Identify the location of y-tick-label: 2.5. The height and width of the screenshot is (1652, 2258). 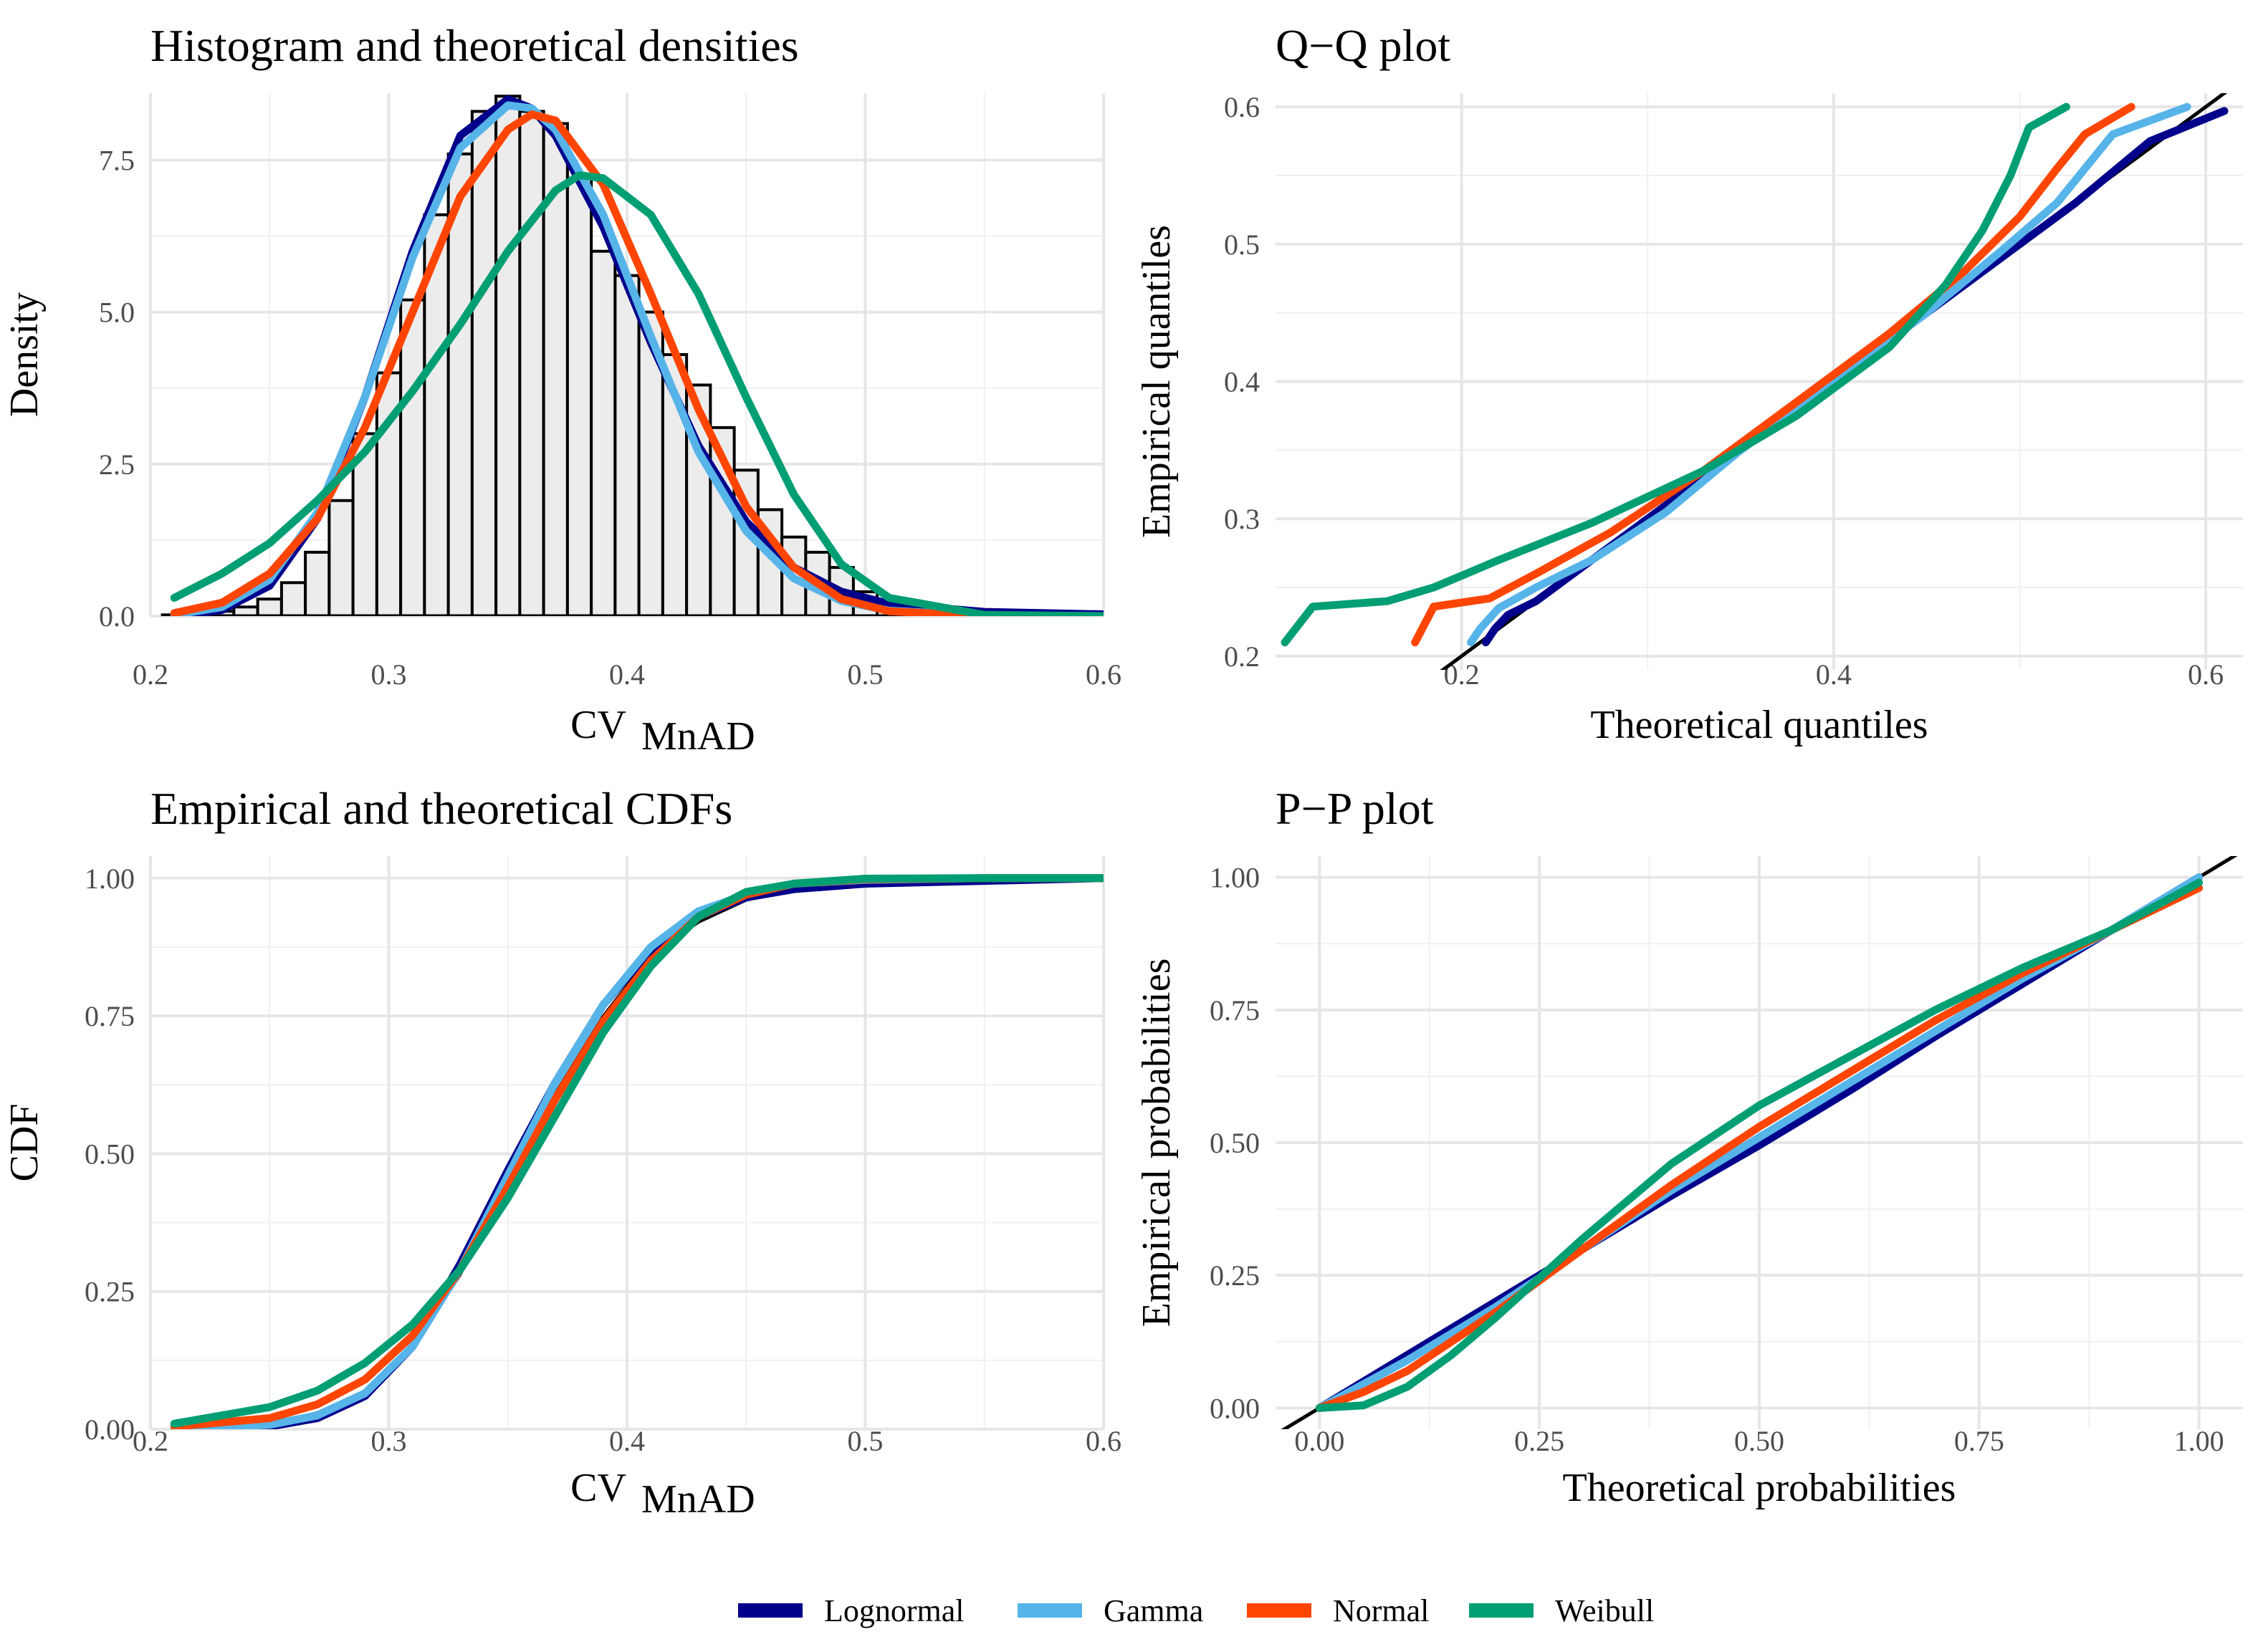
(117, 464).